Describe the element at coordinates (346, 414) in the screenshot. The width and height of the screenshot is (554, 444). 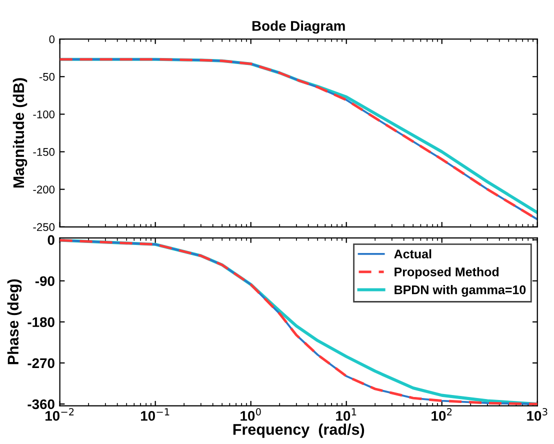
I see `x-tick-label: 10$^{1}$` at that location.